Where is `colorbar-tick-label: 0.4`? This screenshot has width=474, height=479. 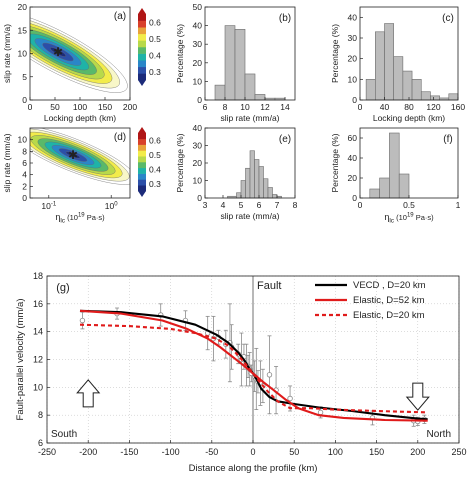
colorbar-tick-label: 0.4 is located at coordinates (155, 169).